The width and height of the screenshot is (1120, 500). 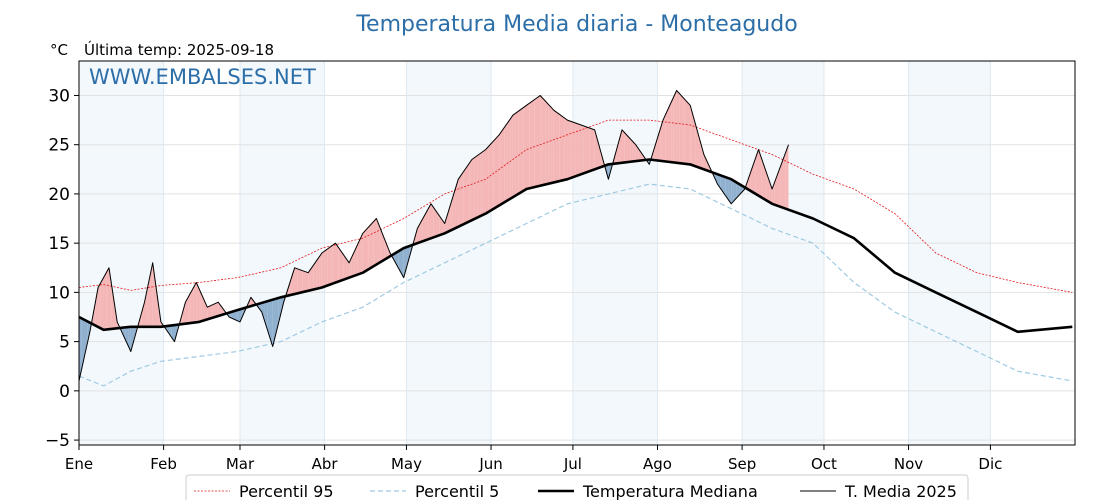 What do you see at coordinates (64, 343) in the screenshot?
I see `y-tick-label: 5` at bounding box center [64, 343].